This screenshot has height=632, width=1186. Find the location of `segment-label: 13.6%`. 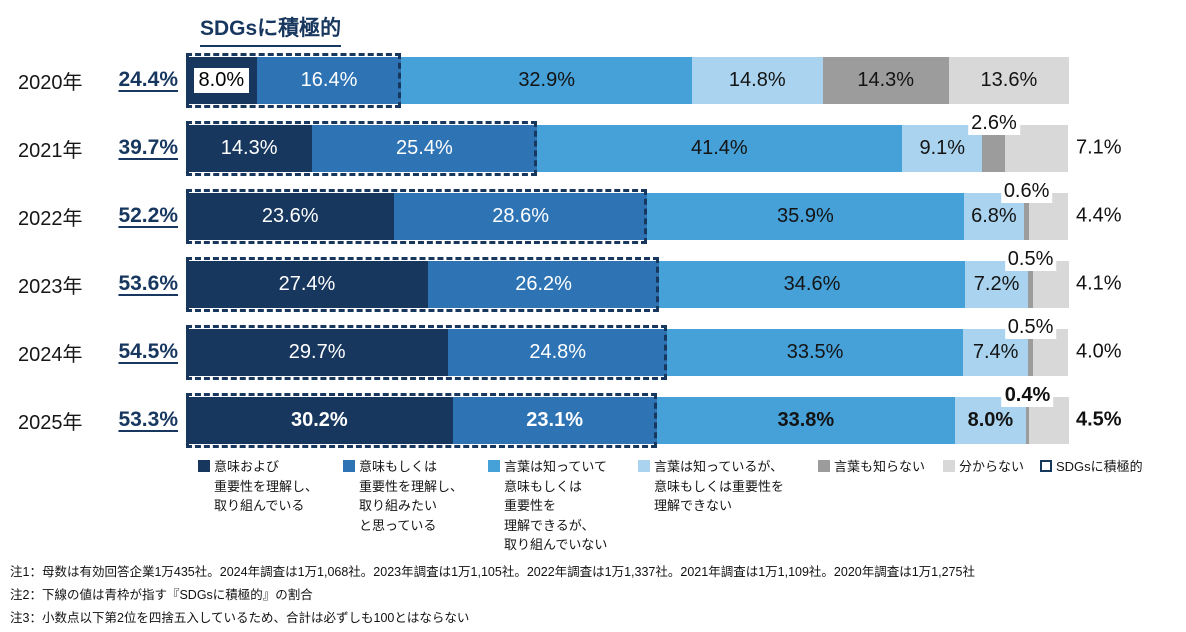

segment-label: 13.6% is located at coordinates (1009, 79).